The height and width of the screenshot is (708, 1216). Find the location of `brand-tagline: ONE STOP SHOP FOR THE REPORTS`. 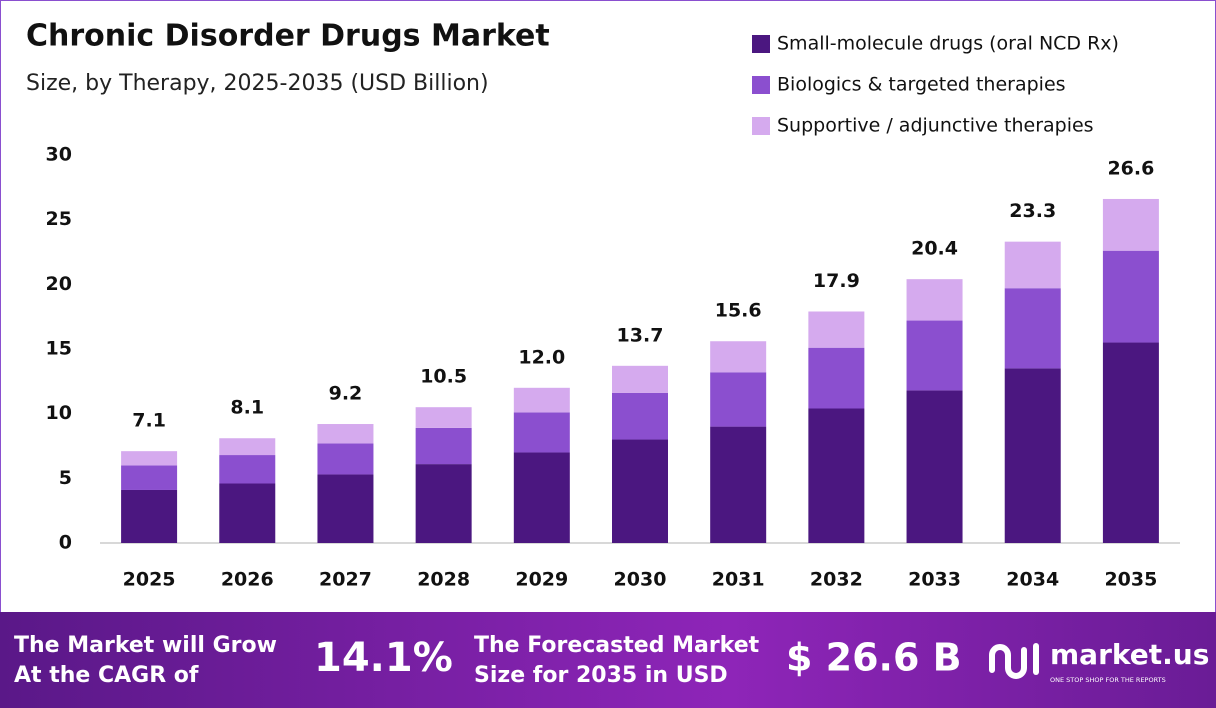

brand-tagline: ONE STOP SHOP FOR THE REPORTS is located at coordinates (1108, 680).